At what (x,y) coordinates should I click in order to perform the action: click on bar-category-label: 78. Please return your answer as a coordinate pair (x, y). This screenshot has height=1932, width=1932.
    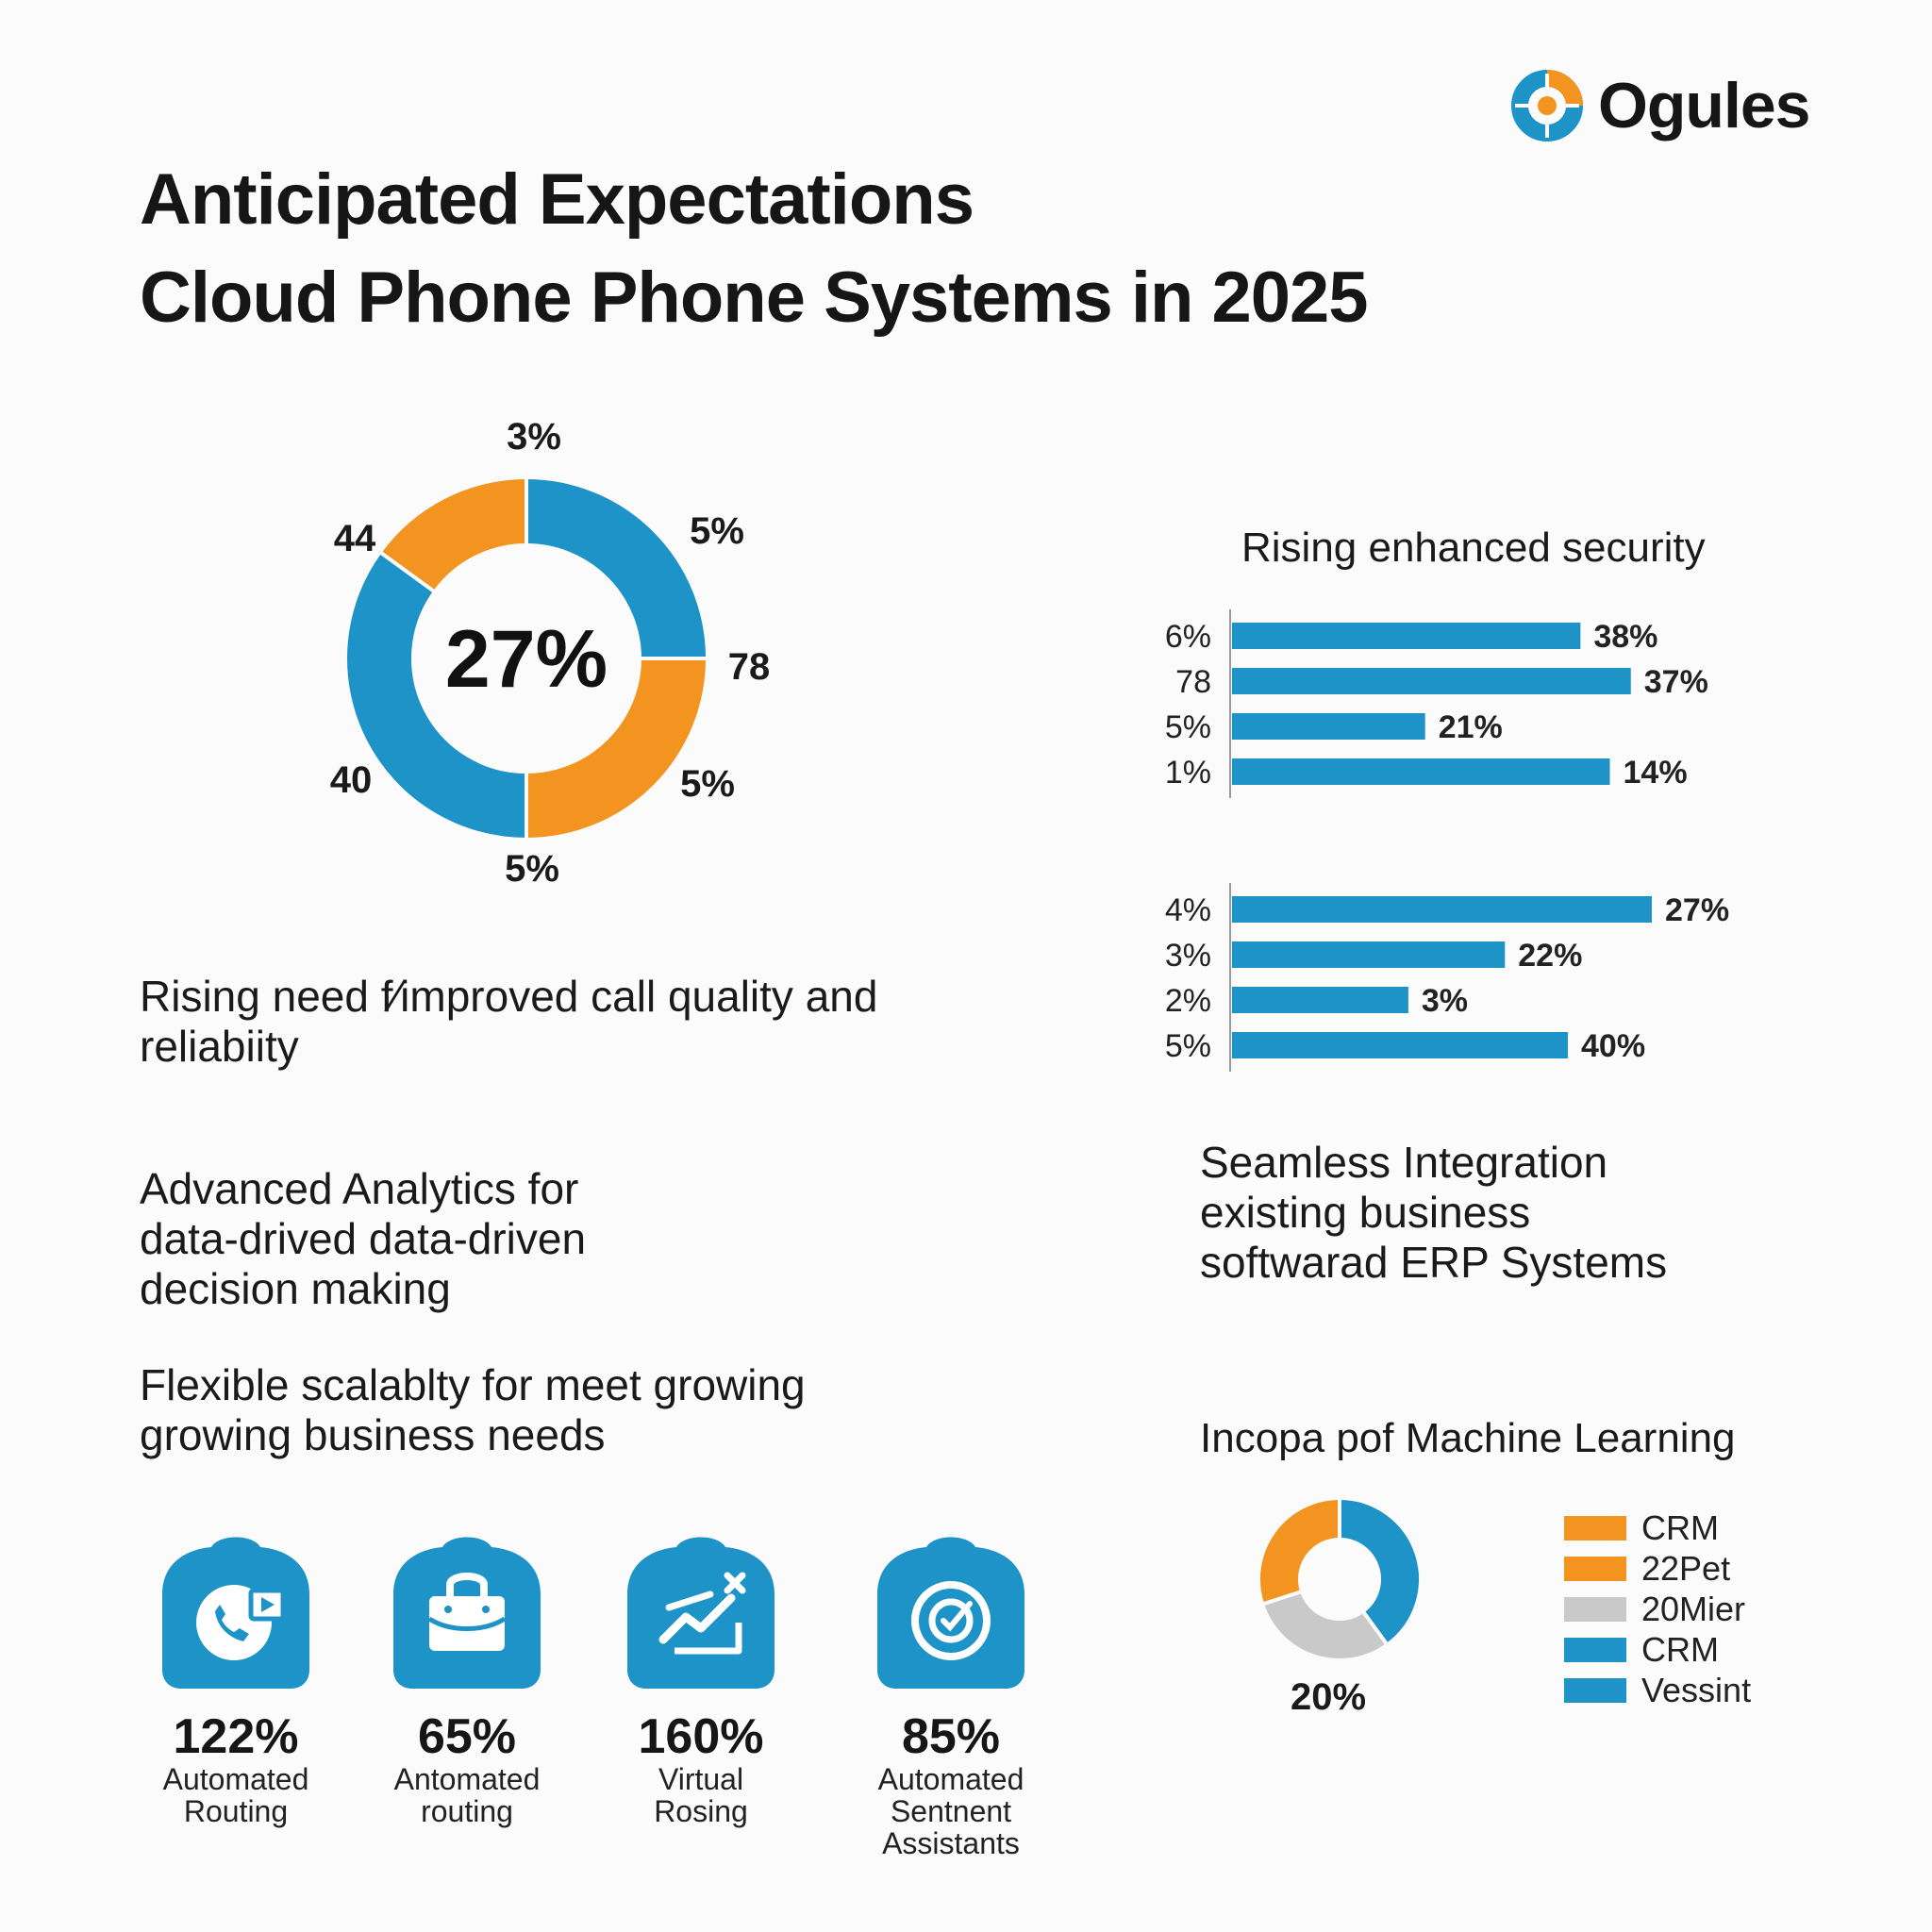
    Looking at the image, I should click on (1193, 682).